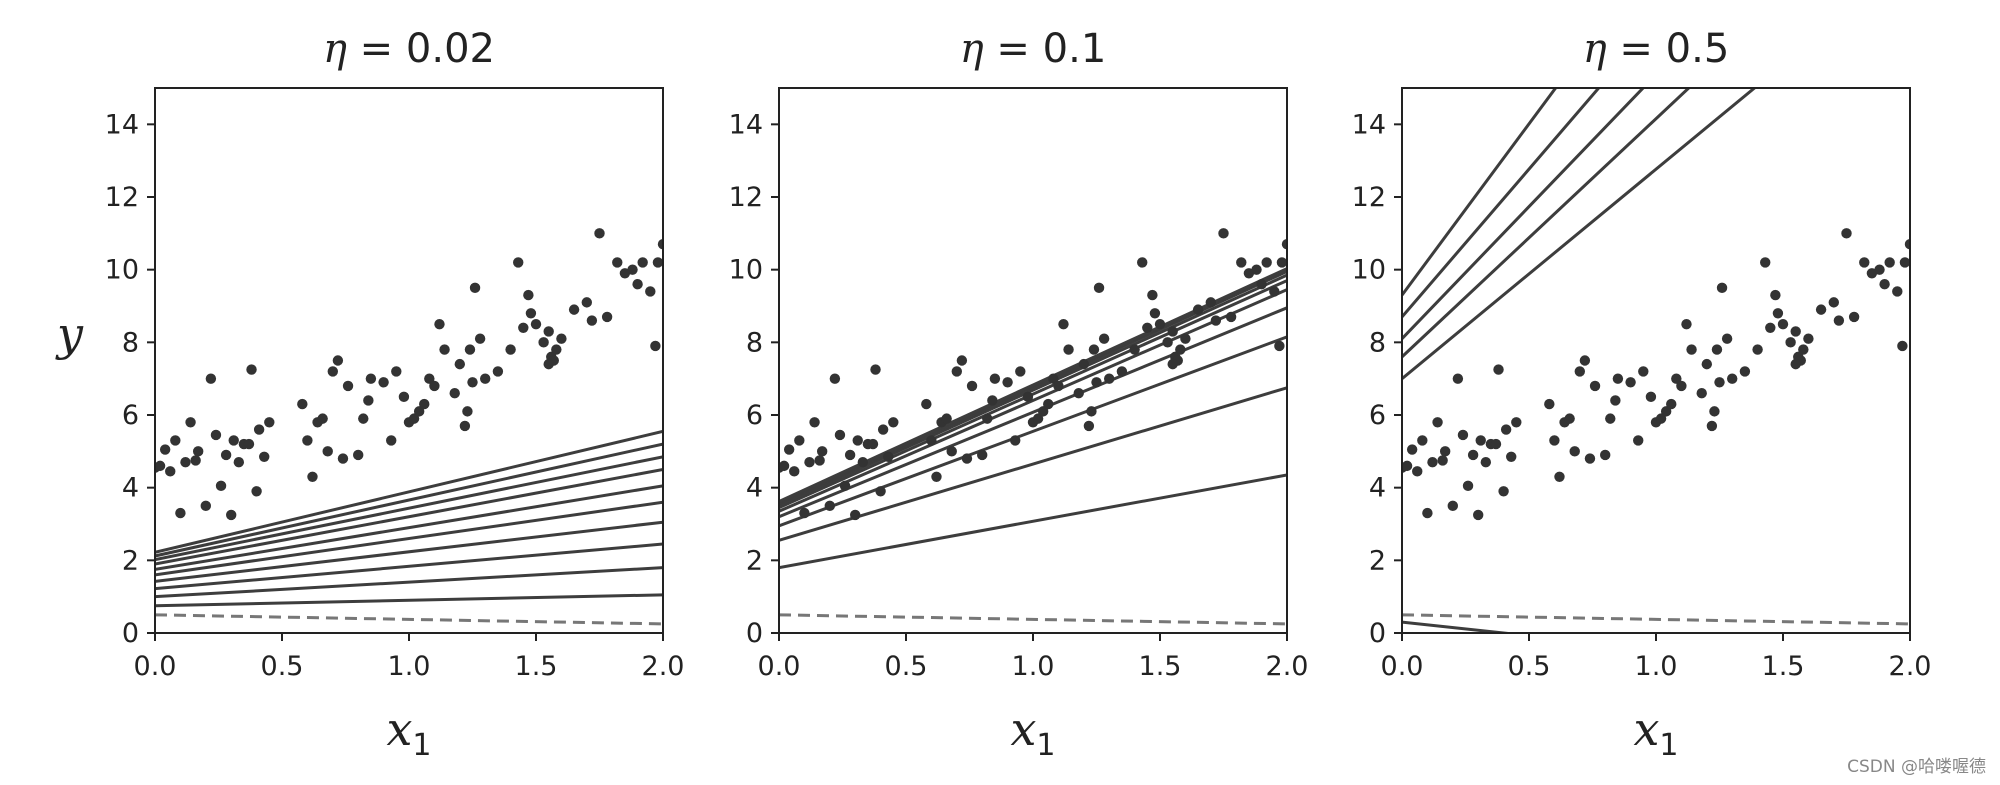 This screenshot has height=785, width=2000. What do you see at coordinates (409, 49) in the screenshot?
I see `panel-title: η = 0.02` at bounding box center [409, 49].